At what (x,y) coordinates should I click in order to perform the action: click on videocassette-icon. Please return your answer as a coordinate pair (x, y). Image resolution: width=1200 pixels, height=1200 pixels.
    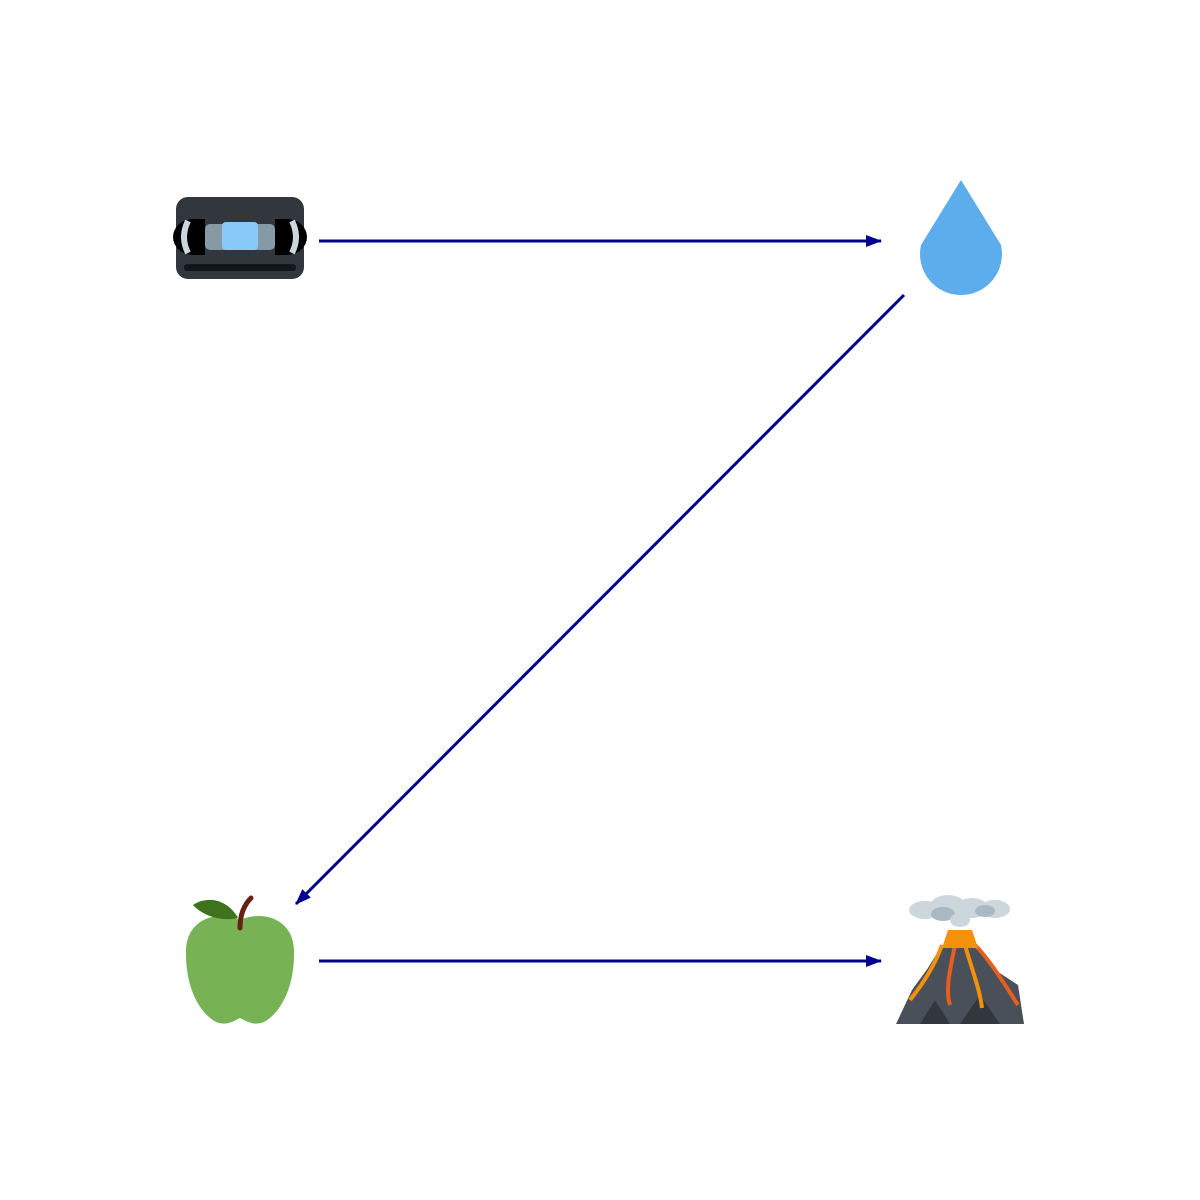
    Looking at the image, I should click on (240, 238).